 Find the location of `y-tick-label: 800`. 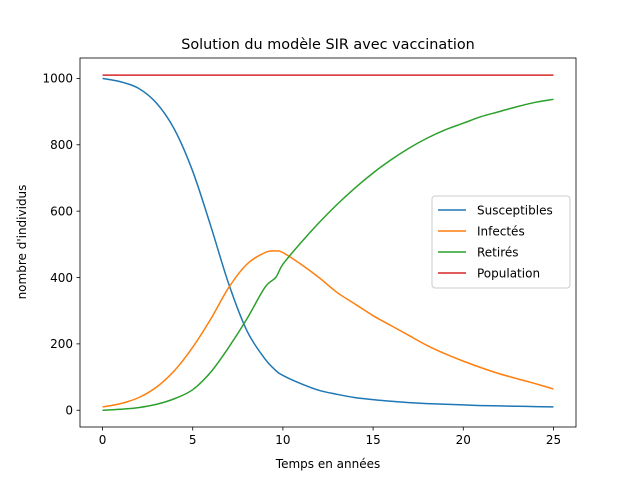

y-tick-label: 800 is located at coordinates (61, 145).